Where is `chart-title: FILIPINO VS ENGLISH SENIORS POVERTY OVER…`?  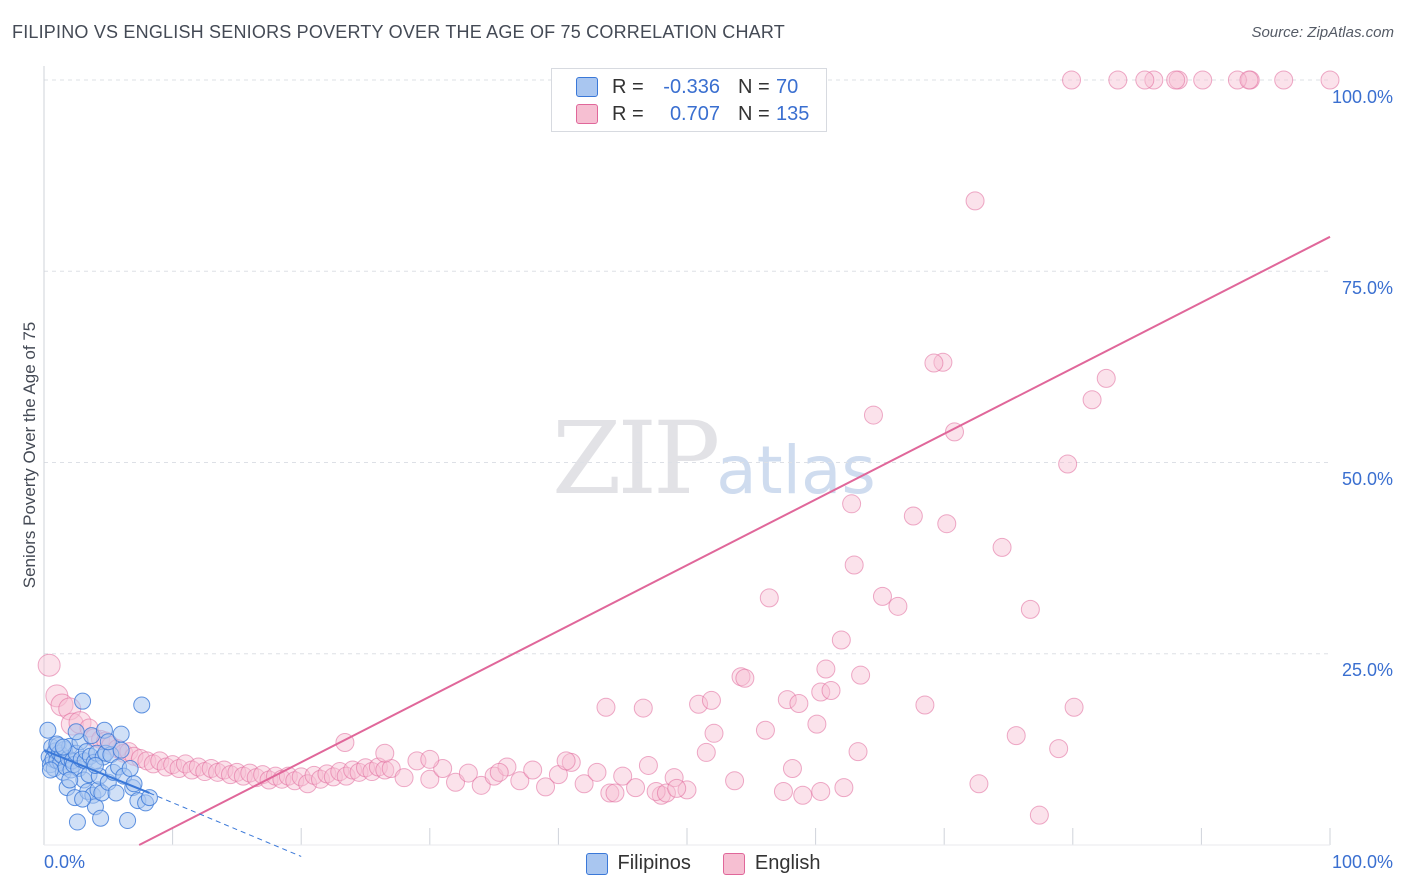 chart-title: FILIPINO VS ENGLISH SENIORS POVERTY OVER… is located at coordinates (398, 32).